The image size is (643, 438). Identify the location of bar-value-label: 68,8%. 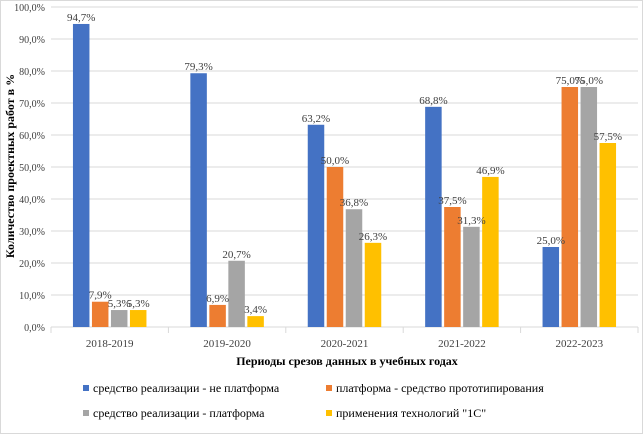
(433, 101).